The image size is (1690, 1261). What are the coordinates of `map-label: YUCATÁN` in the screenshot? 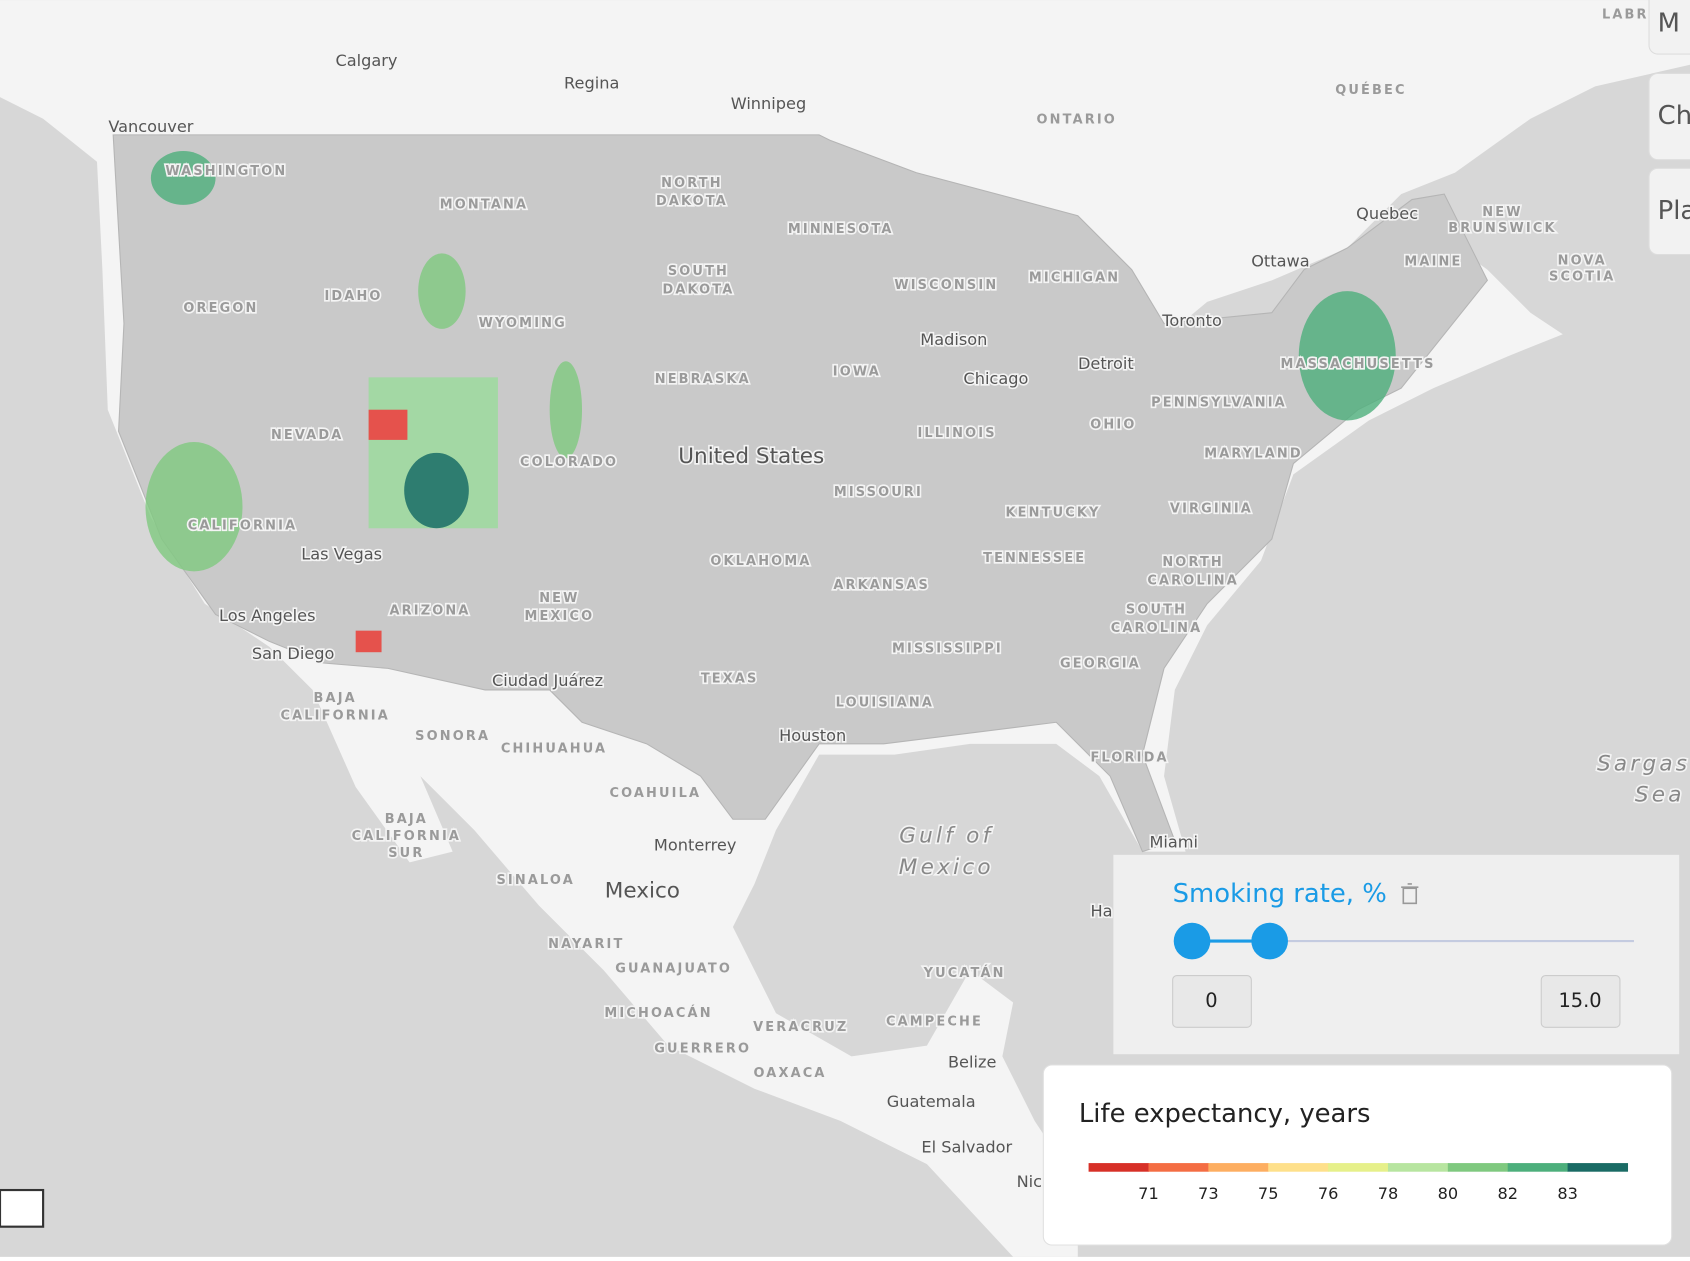 It's located at (964, 973).